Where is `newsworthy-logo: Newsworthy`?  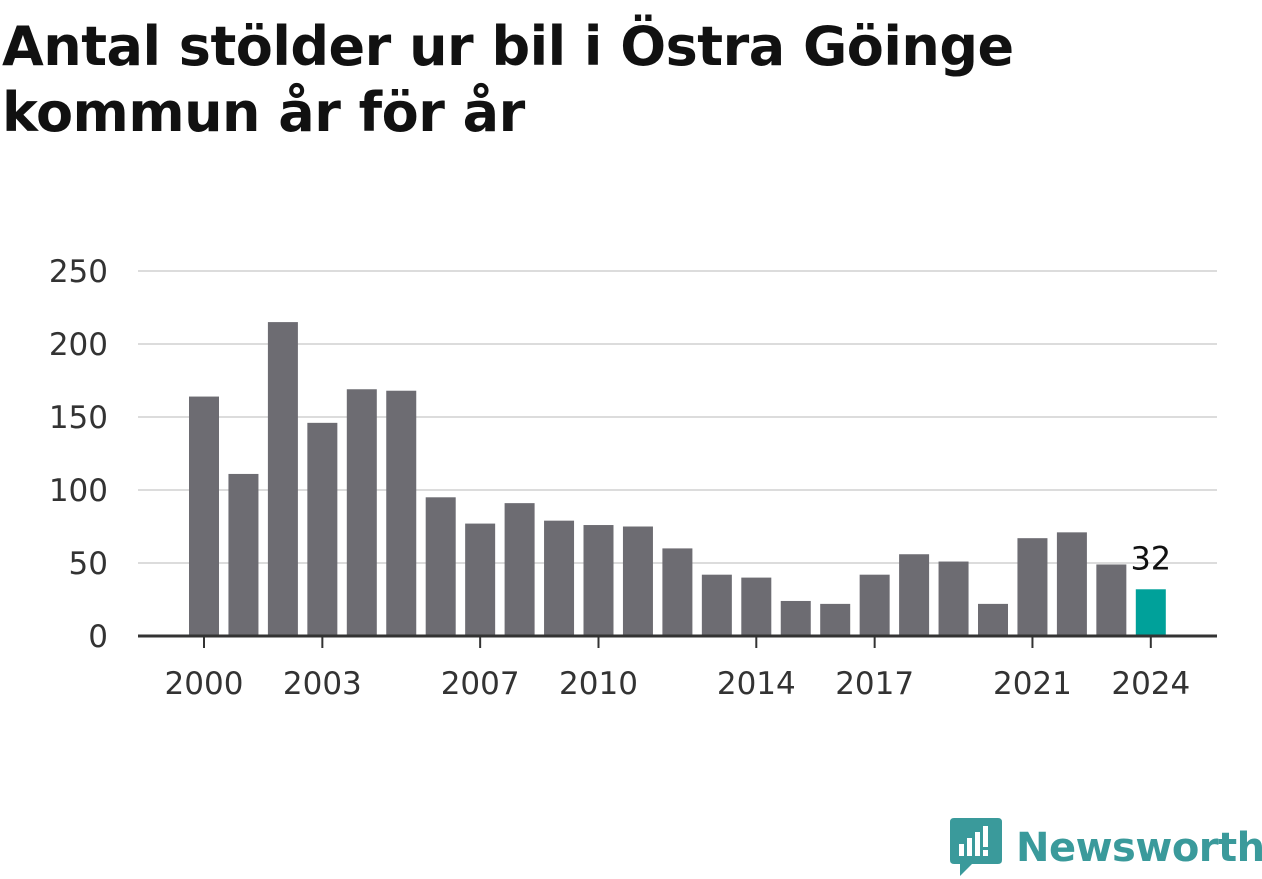
newsworthy-logo: Newsworthy is located at coordinates (1106, 848).